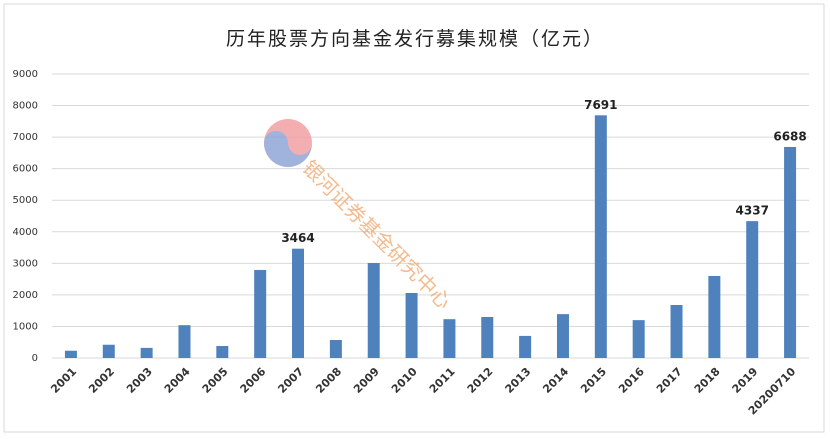  Describe the element at coordinates (25, 295) in the screenshot. I see `y-tick-label: 2000` at that location.